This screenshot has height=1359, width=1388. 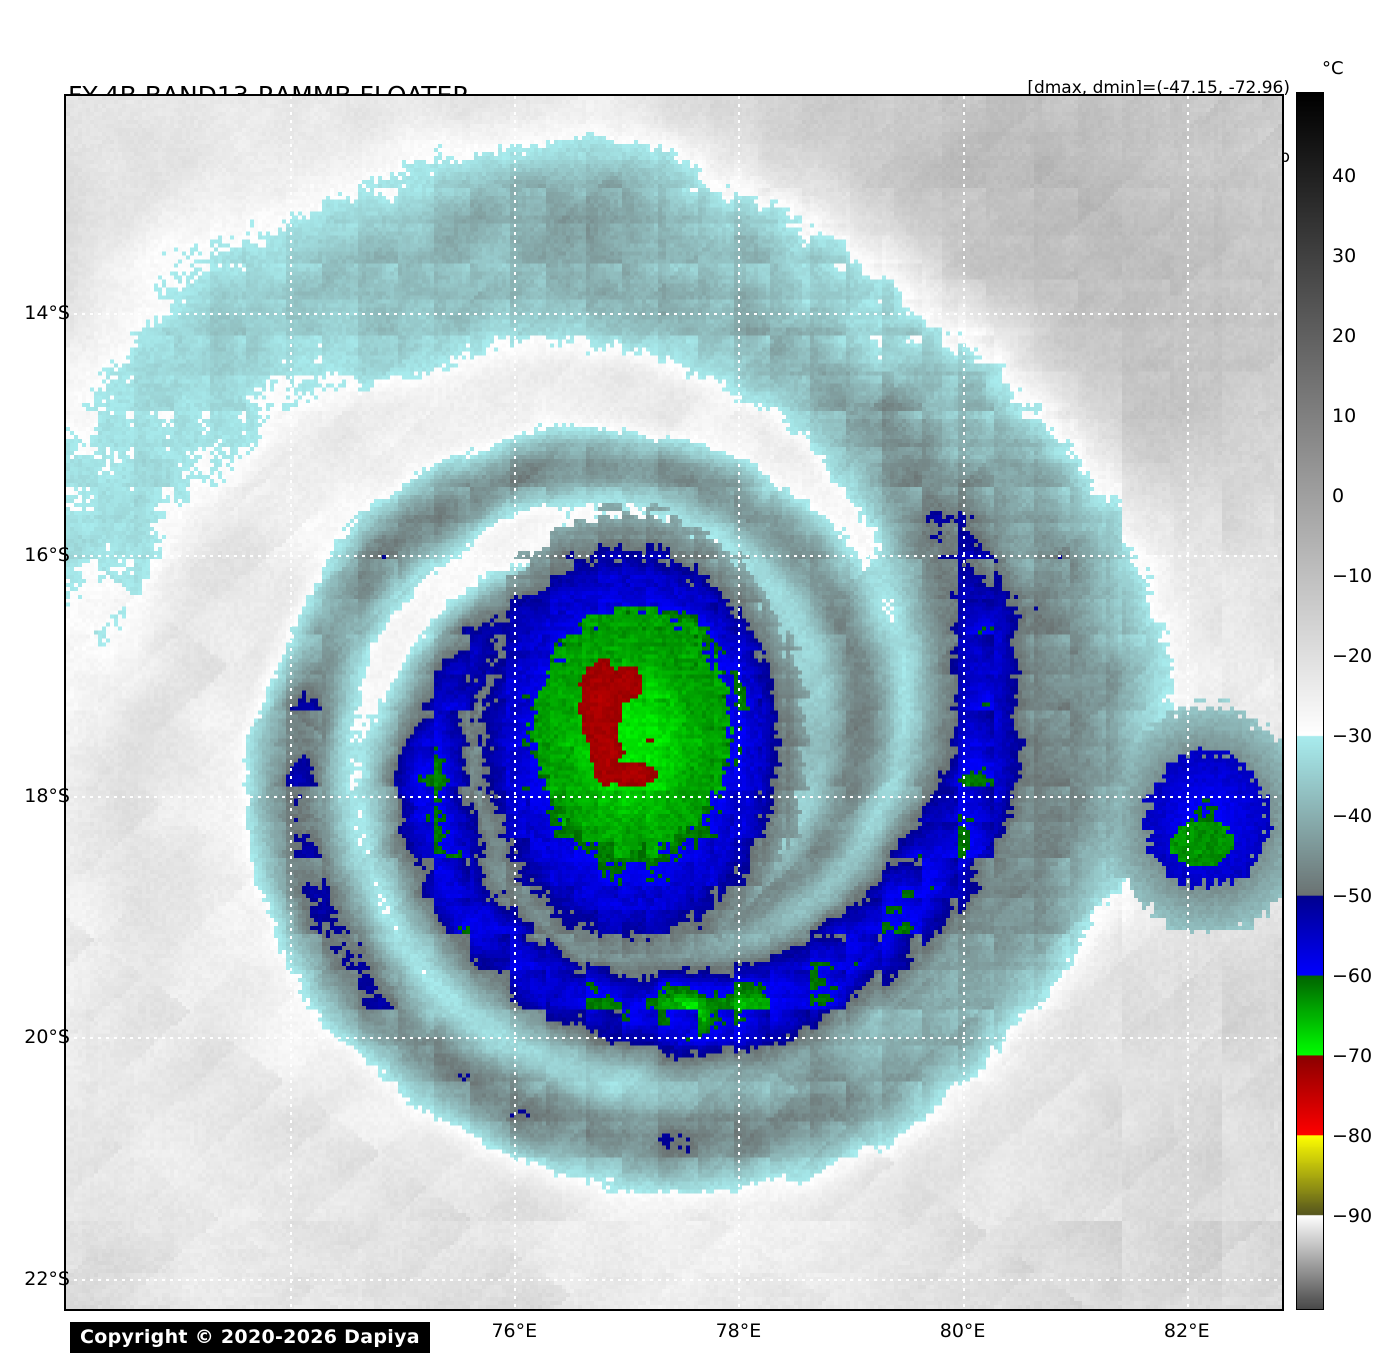 I want to click on colorbar-gradient, so click(x=1310, y=701).